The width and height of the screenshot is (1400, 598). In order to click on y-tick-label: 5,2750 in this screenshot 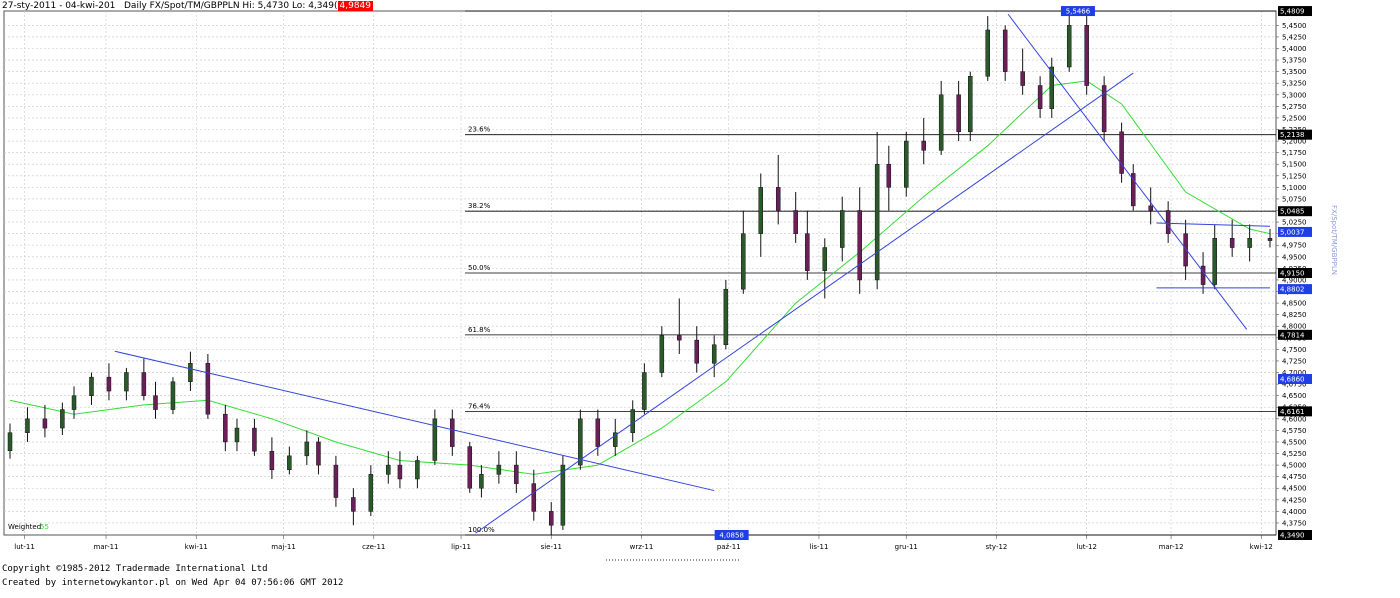, I will do `click(1294, 107)`.